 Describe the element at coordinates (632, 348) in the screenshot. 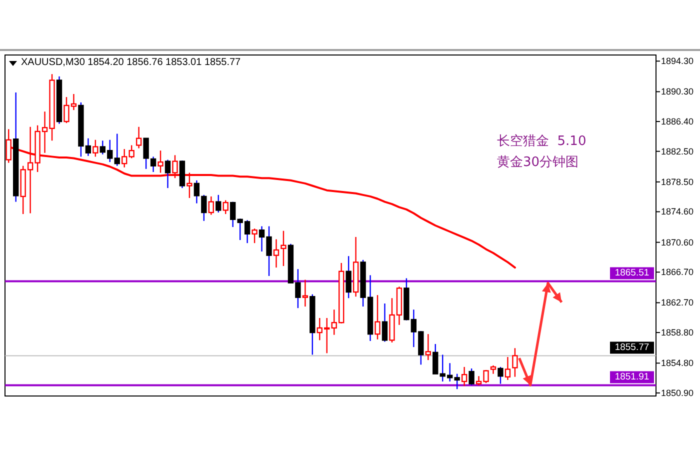

I see `ref-line-label: 1855.77` at that location.